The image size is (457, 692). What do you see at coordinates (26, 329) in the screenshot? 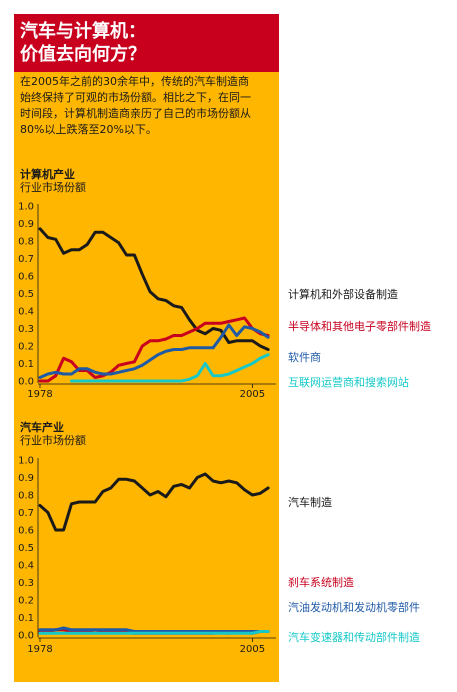
I see `computer-y-tick-label: 0.3` at bounding box center [26, 329].